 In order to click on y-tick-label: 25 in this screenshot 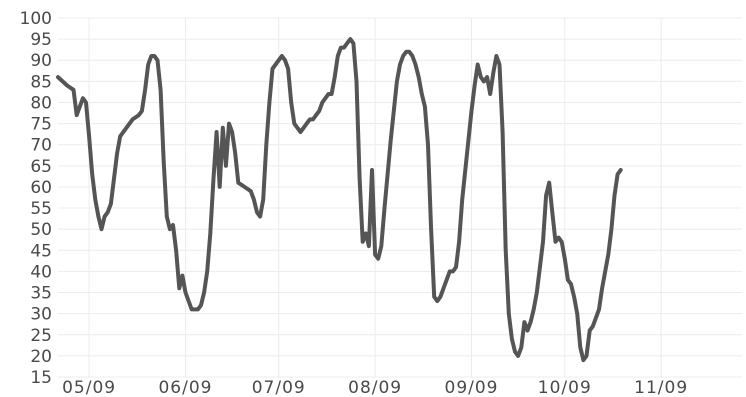, I will do `click(41, 336)`.